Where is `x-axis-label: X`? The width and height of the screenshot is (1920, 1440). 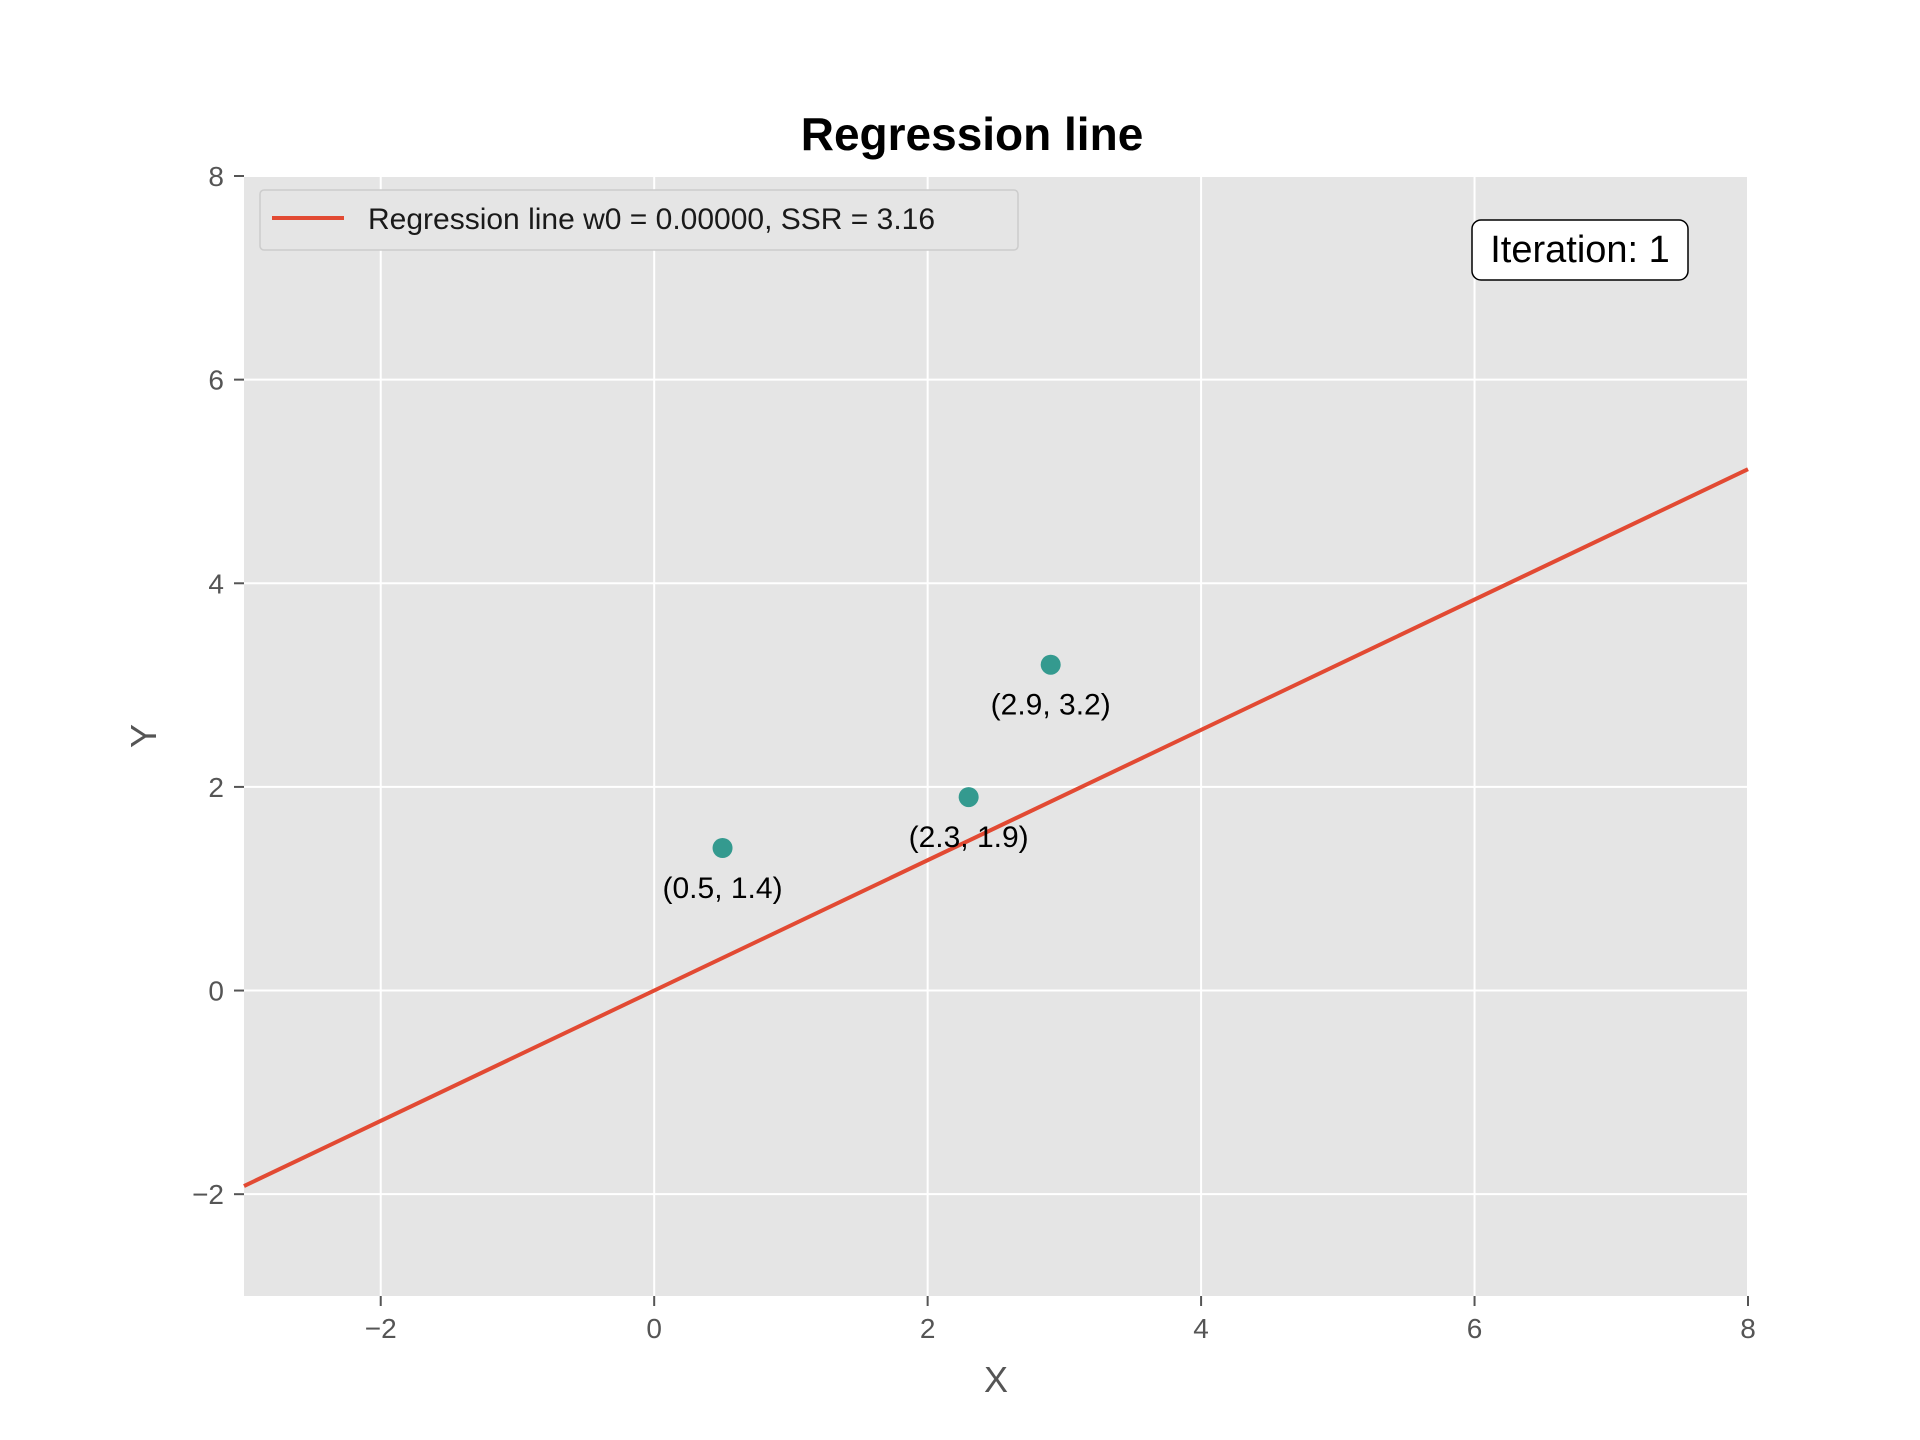
x-axis-label: X is located at coordinates (996, 1379).